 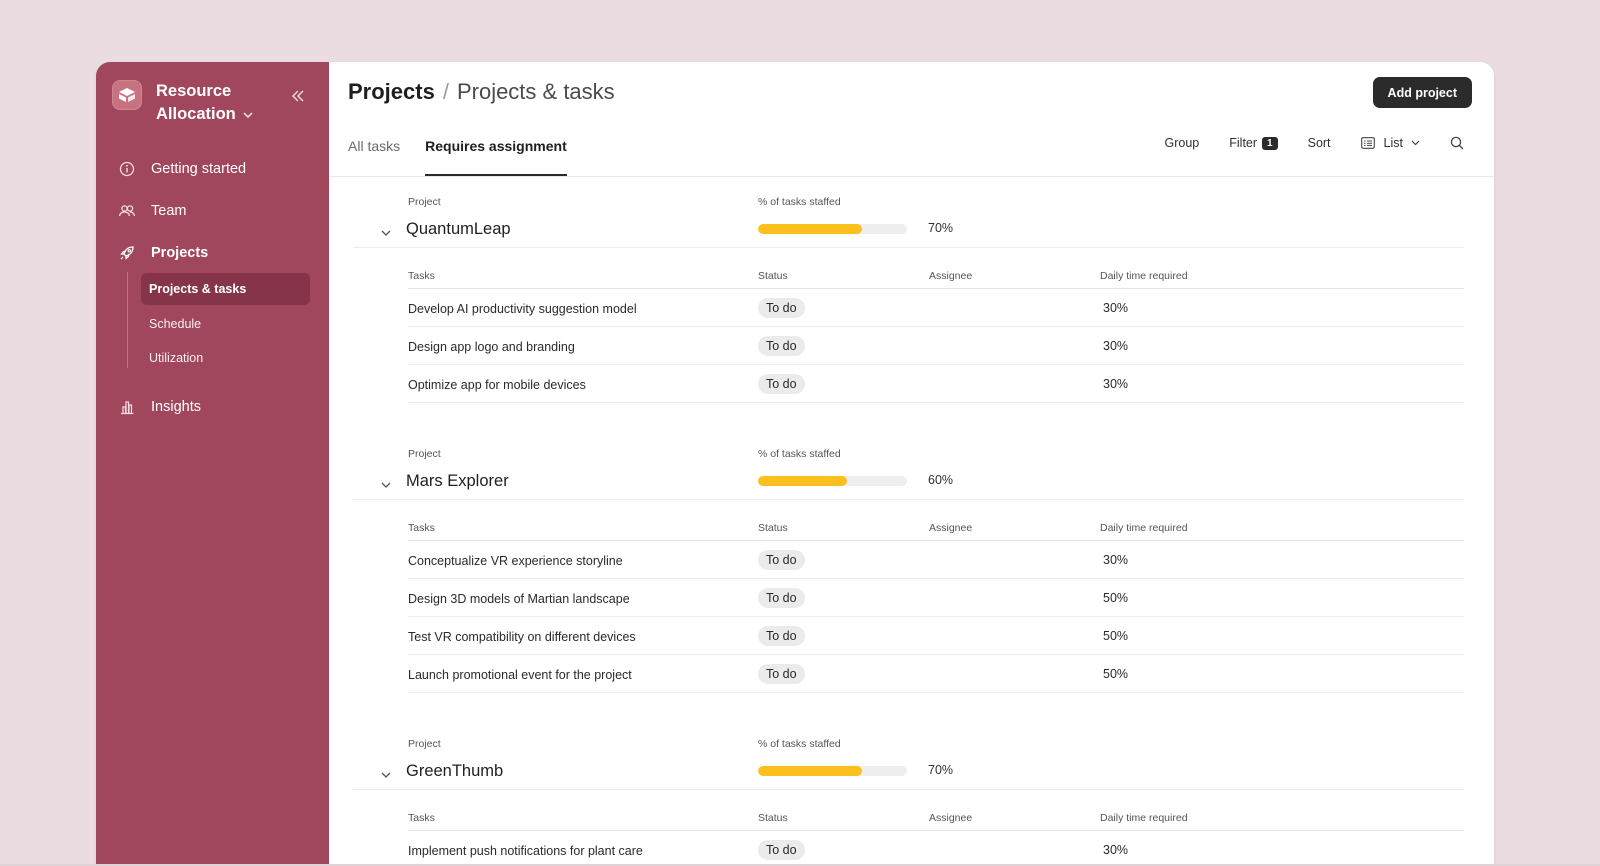 What do you see at coordinates (1393, 143) in the screenshot?
I see `view-label: List` at bounding box center [1393, 143].